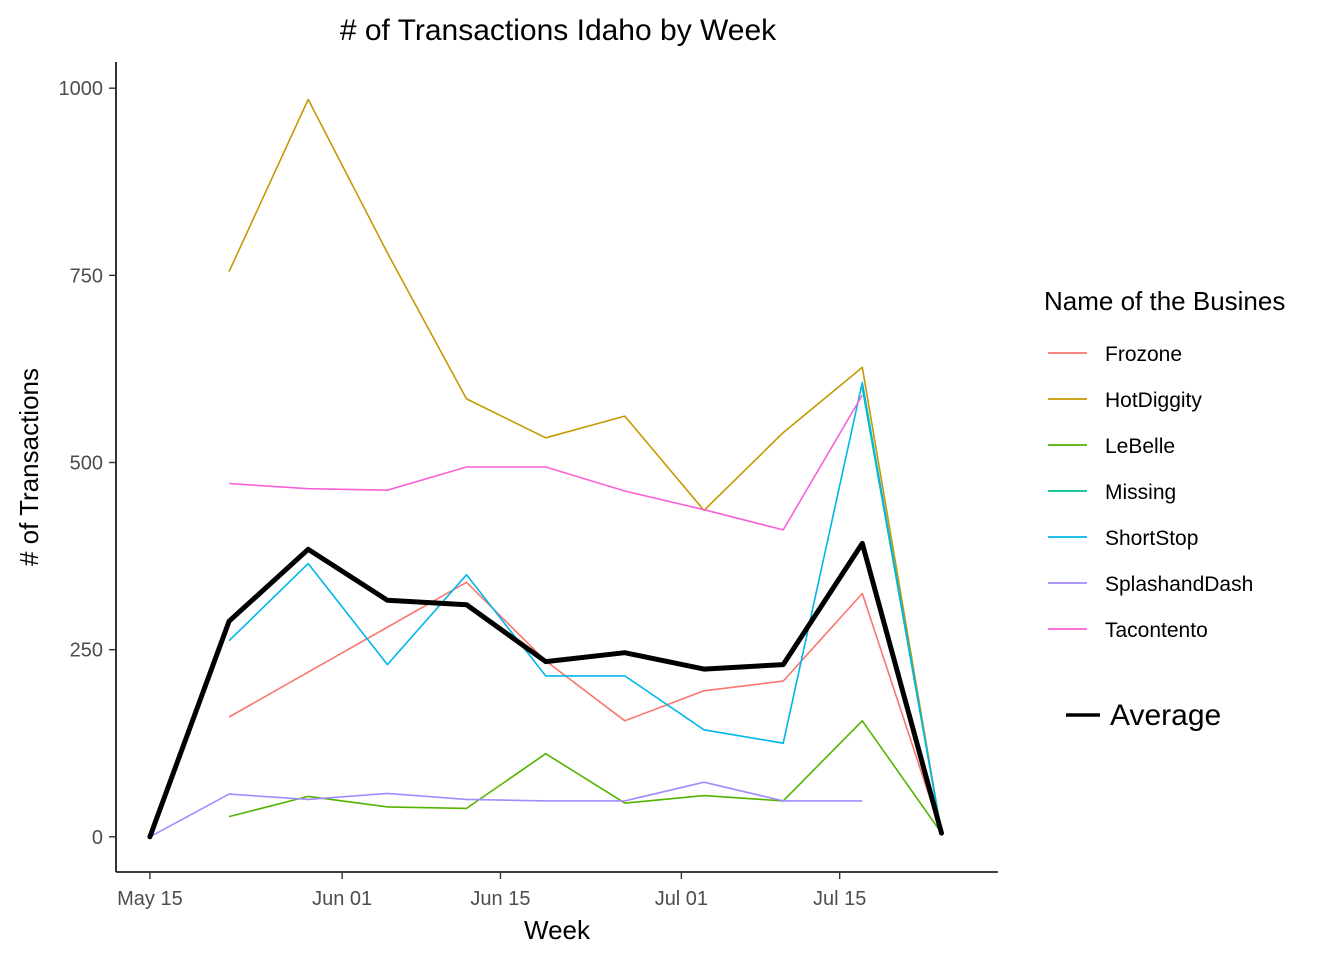 The height and width of the screenshot is (960, 1344). I want to click on legend-item-frozone: Frozone, so click(1115, 354).